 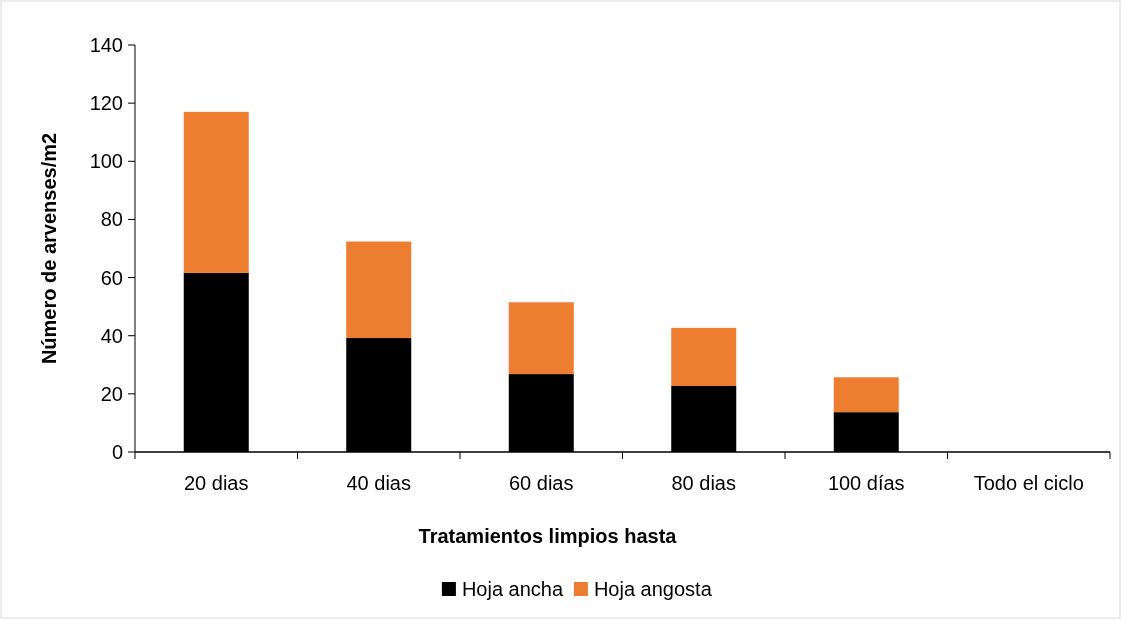 I want to click on y-tick-label: 20, so click(x=111, y=393).